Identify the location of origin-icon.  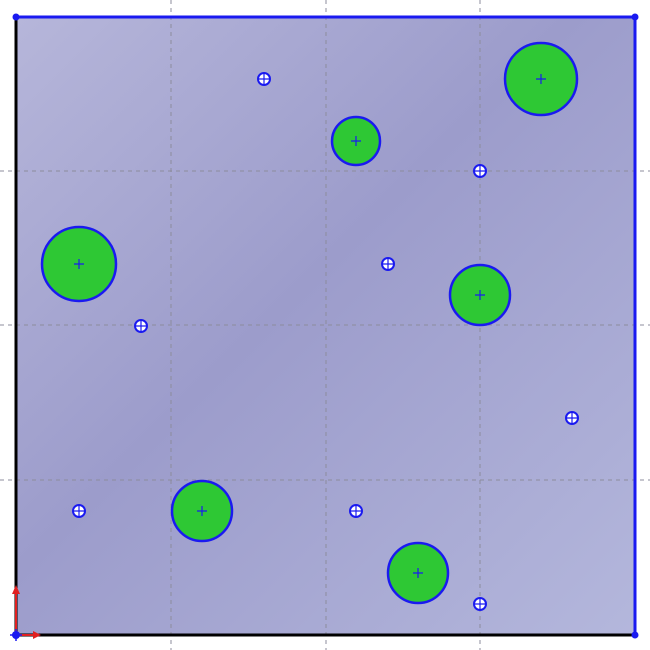
(25, 613).